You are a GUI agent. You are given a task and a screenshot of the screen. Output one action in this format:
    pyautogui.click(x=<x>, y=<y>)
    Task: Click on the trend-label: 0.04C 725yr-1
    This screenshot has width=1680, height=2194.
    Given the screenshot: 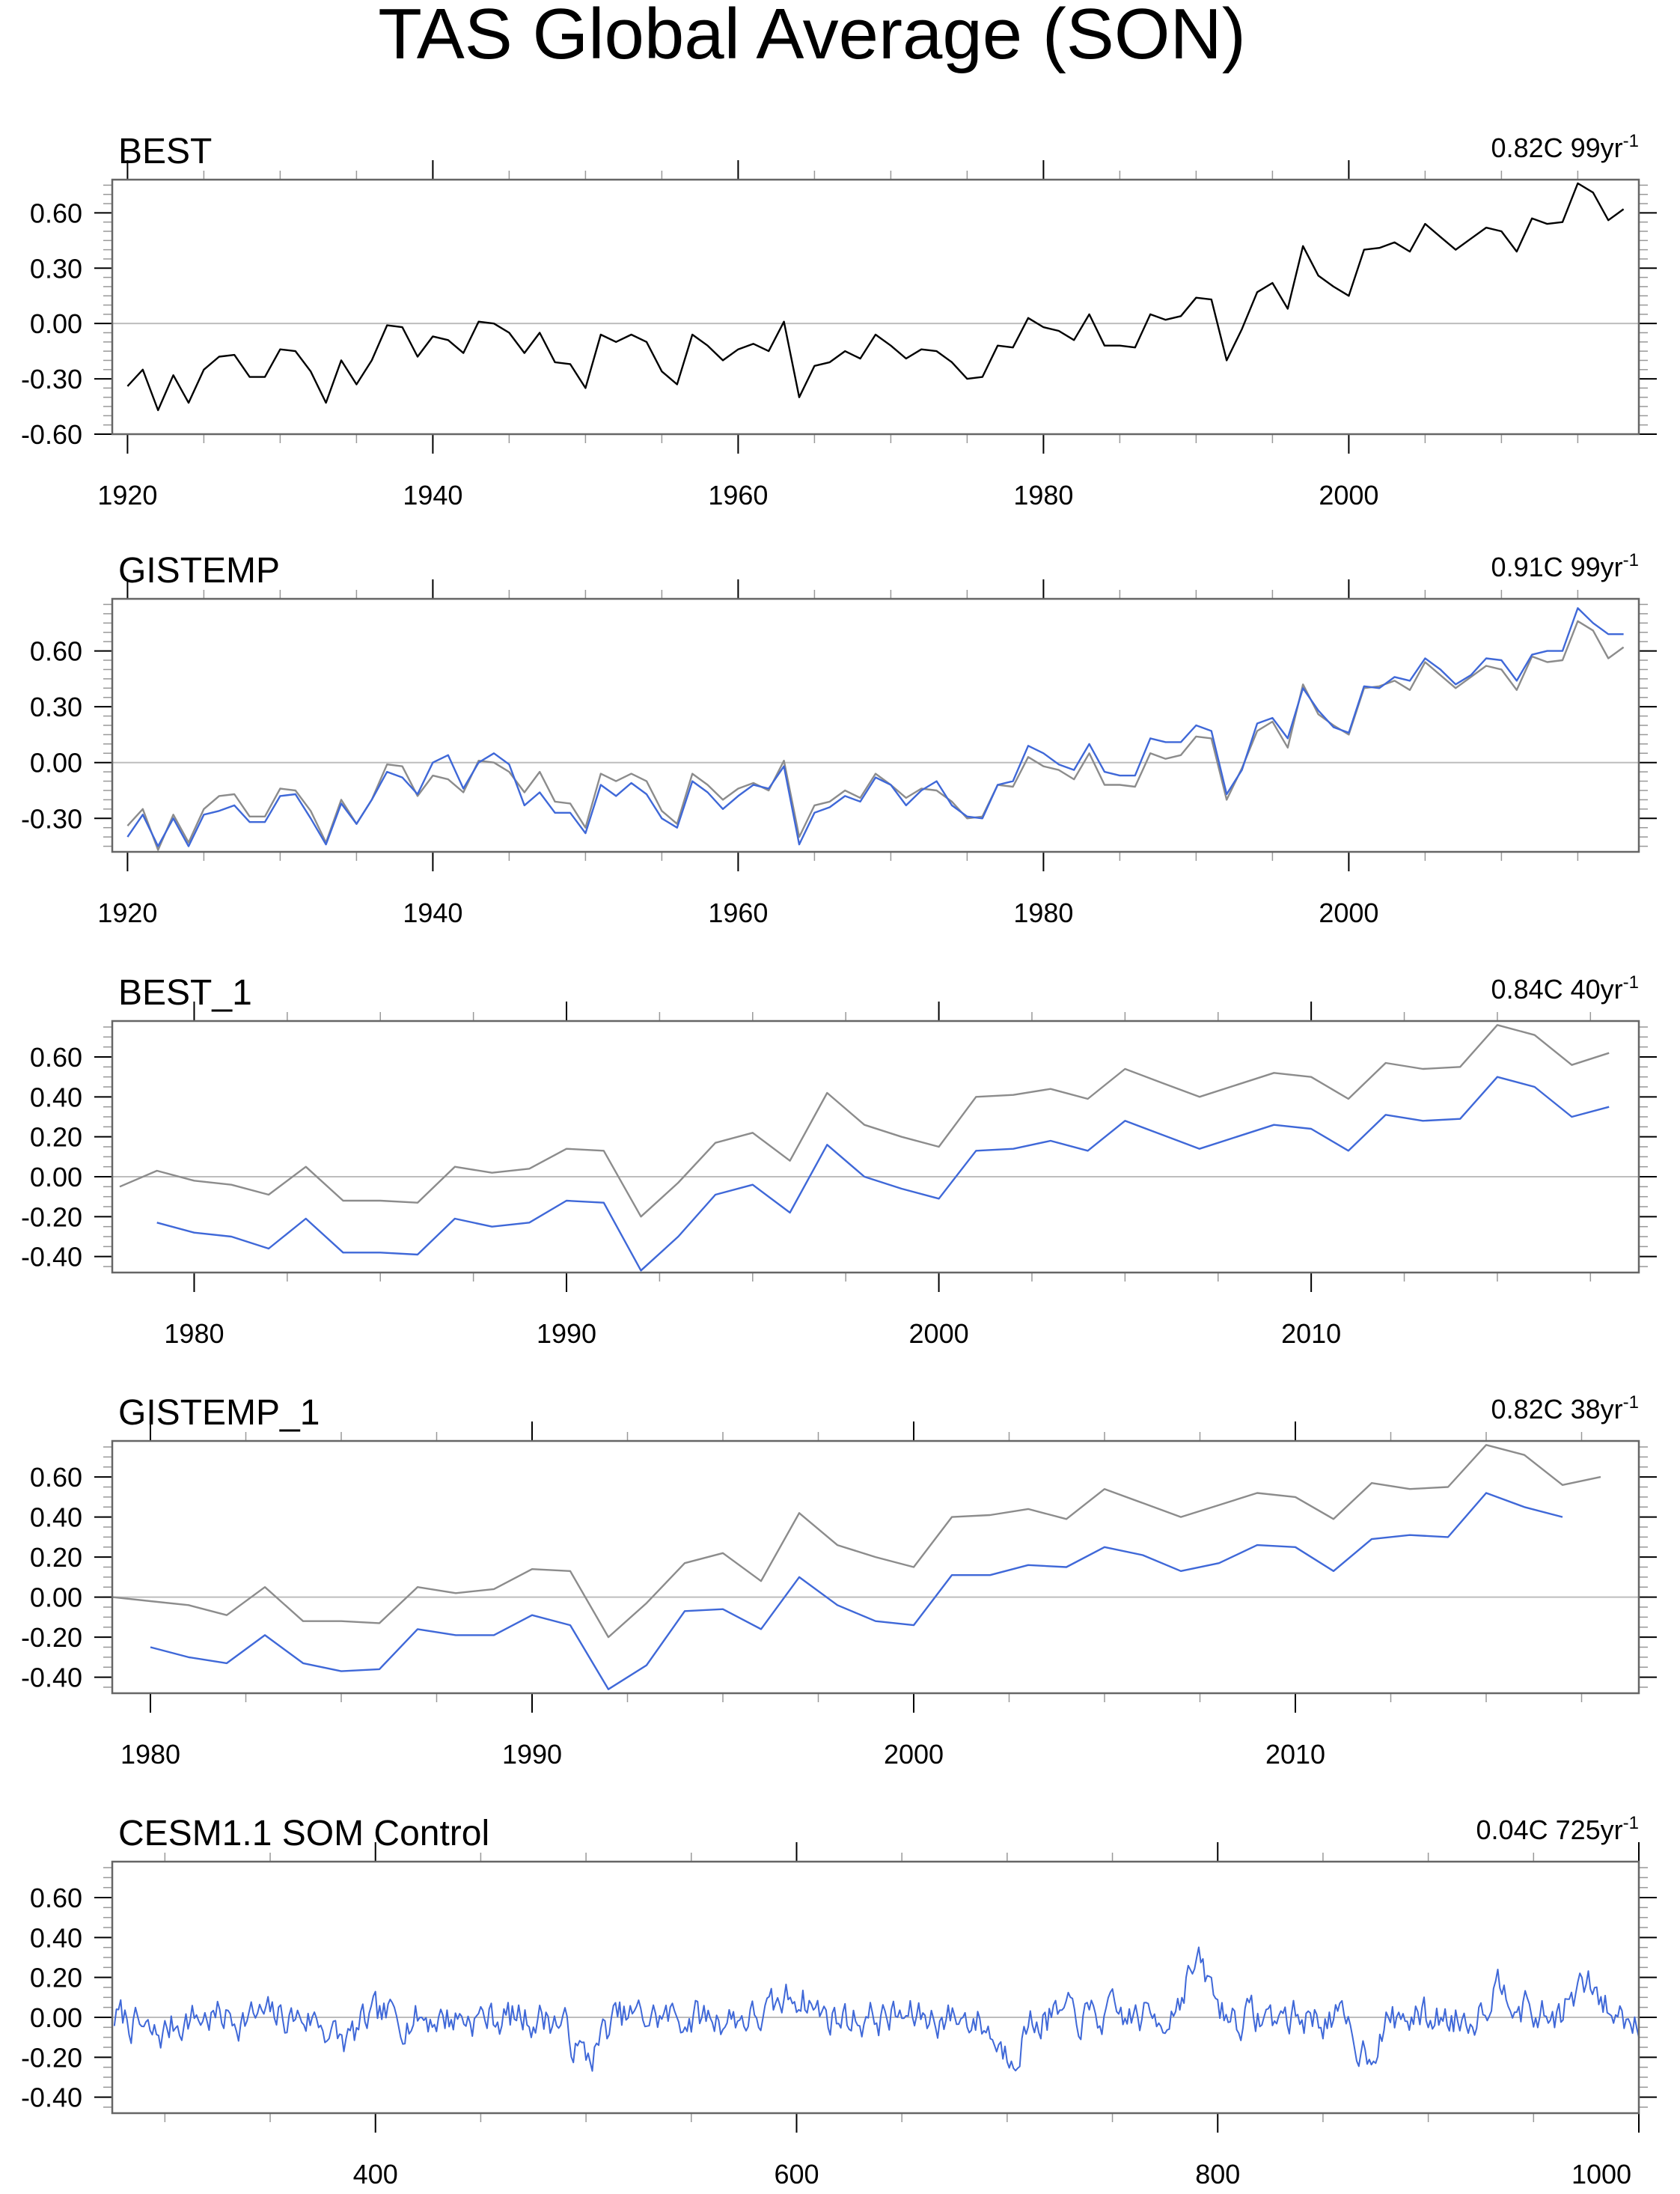 What is the action you would take?
    pyautogui.click(x=1557, y=1829)
    